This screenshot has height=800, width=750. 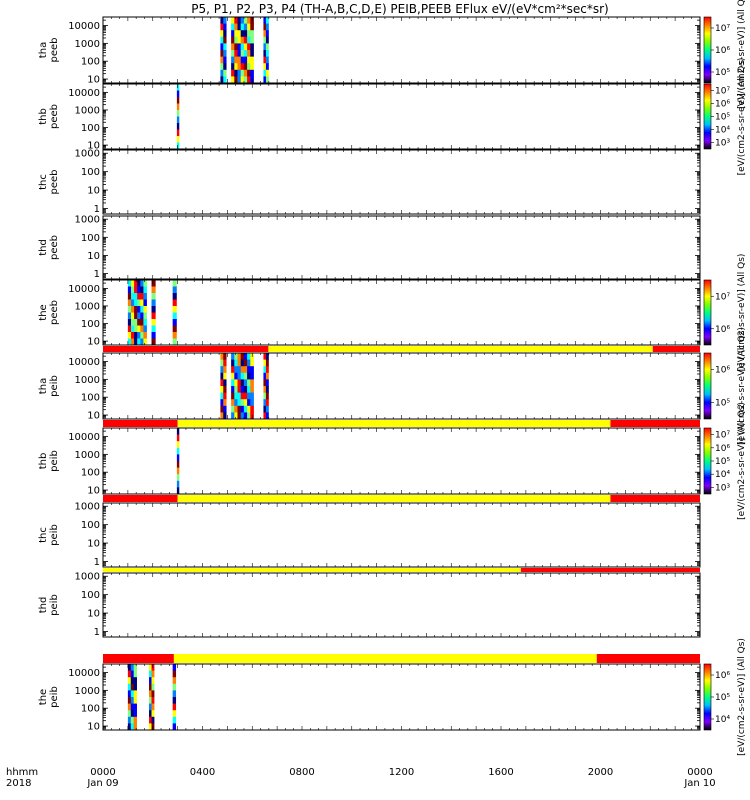 I want to click on colorbar-tick: 10⁵, so click(x=722, y=73).